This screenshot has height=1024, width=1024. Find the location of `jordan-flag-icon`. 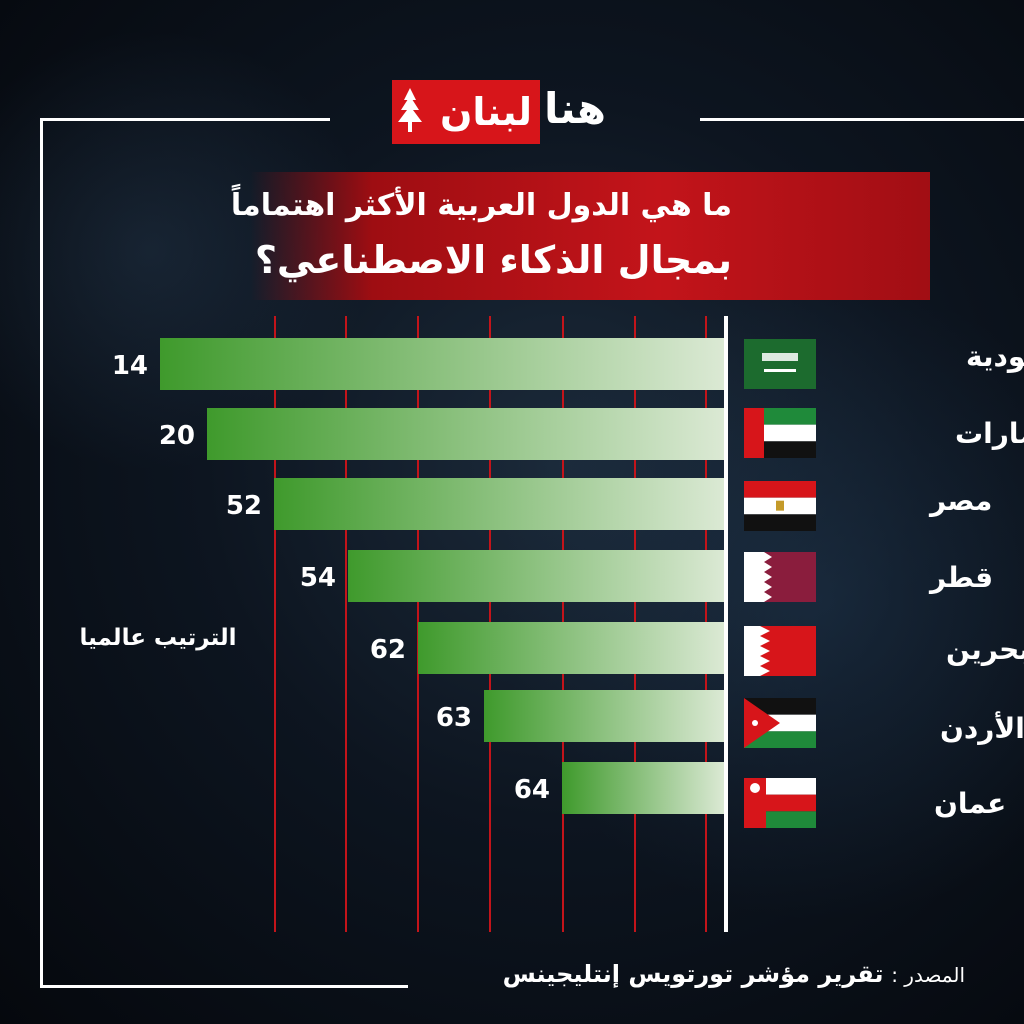

jordan-flag-icon is located at coordinates (780, 723).